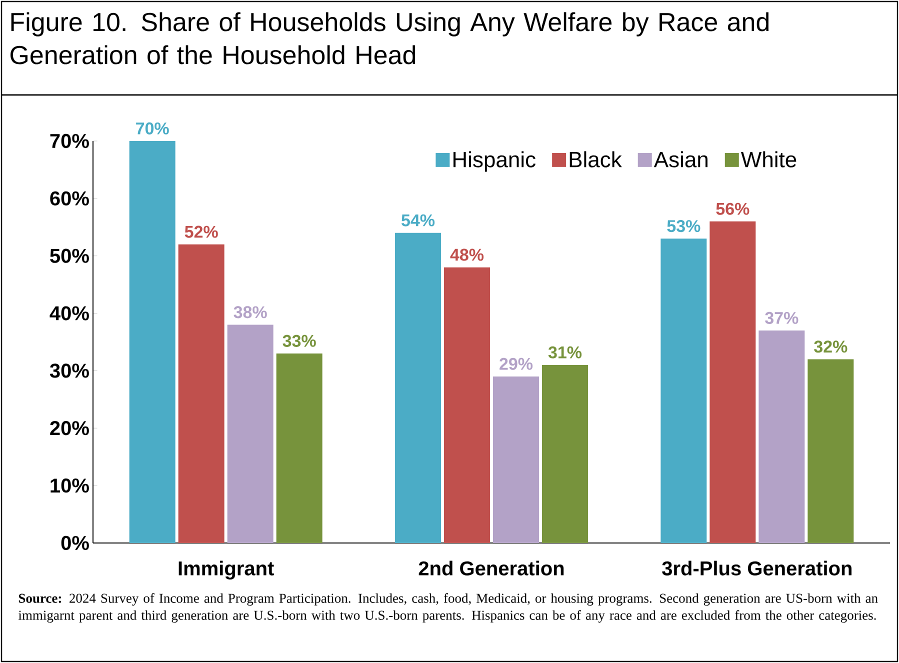 Image resolution: width=899 pixels, height=663 pixels. What do you see at coordinates (448, 608) in the screenshot?
I see `text: Source: 2024 Survey of Income and Program Participation. Includes, cash, food, Medicaid, or housing programs. Second generation are US-born with an immigarnt parent and third generation are U.S.-born with two U.S.-born parents. Hispanics can be of any race and are excluded from the other categories.` at bounding box center [448, 608].